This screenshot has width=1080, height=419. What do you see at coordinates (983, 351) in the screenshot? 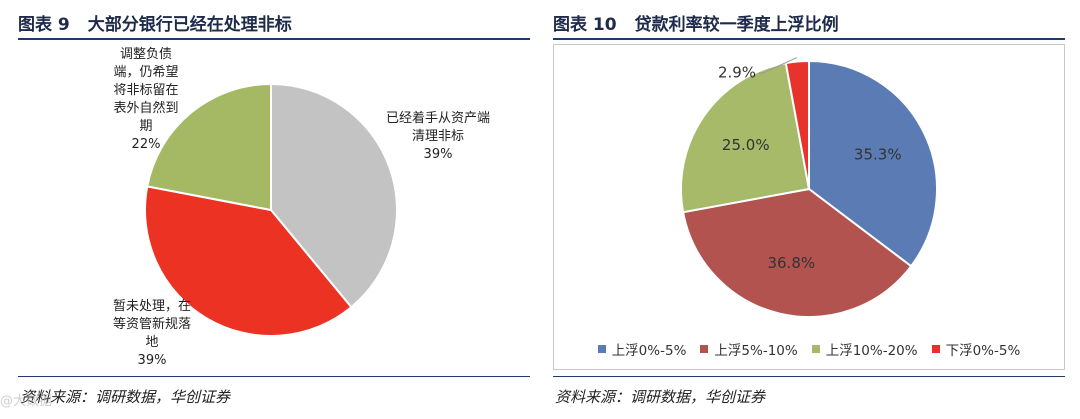
I see `legend-label: 下浮0%-5%` at bounding box center [983, 351].